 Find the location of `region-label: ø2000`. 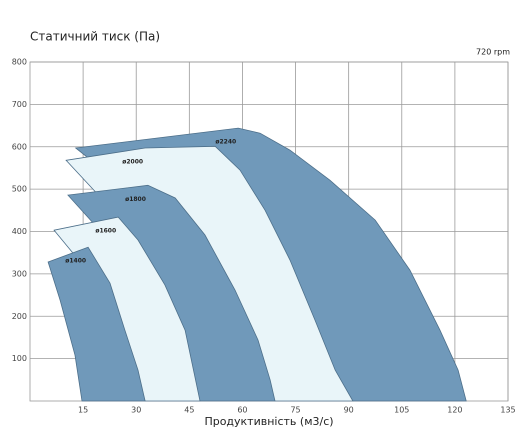

region-label: ø2000 is located at coordinates (132, 162).